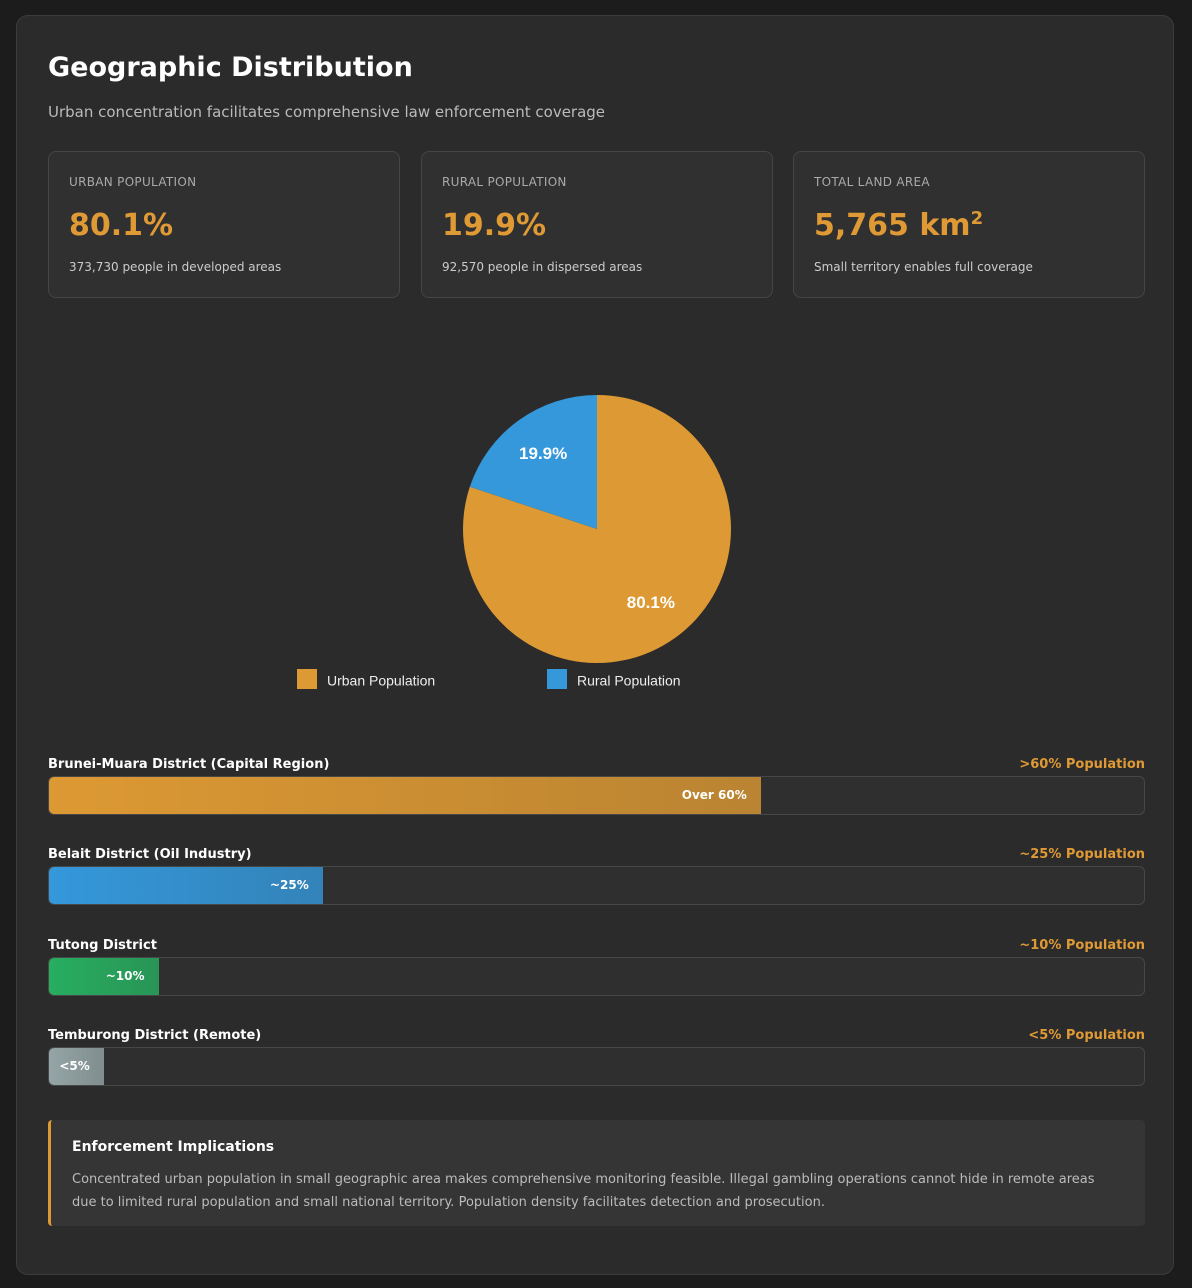  Describe the element at coordinates (405, 795) in the screenshot. I see `district-bar: Over 60%` at that location.